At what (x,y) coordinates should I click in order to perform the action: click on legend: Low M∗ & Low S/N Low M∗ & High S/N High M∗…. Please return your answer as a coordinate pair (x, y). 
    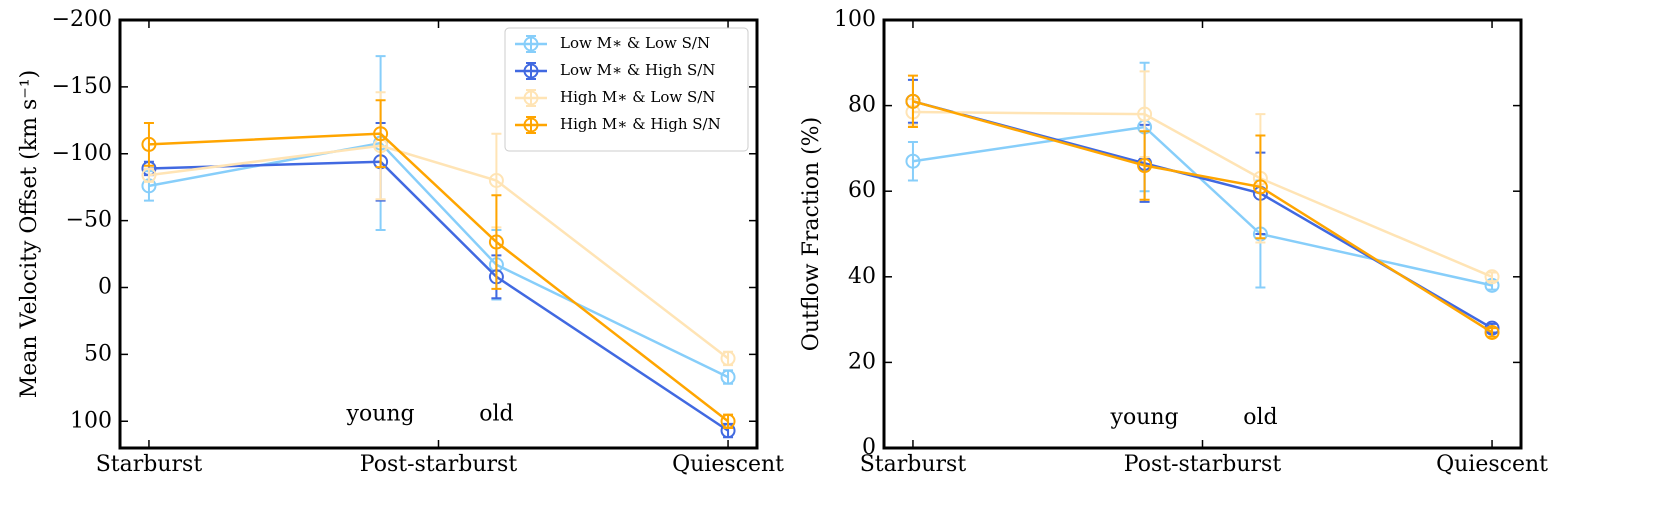
    Looking at the image, I should click on (626, 89).